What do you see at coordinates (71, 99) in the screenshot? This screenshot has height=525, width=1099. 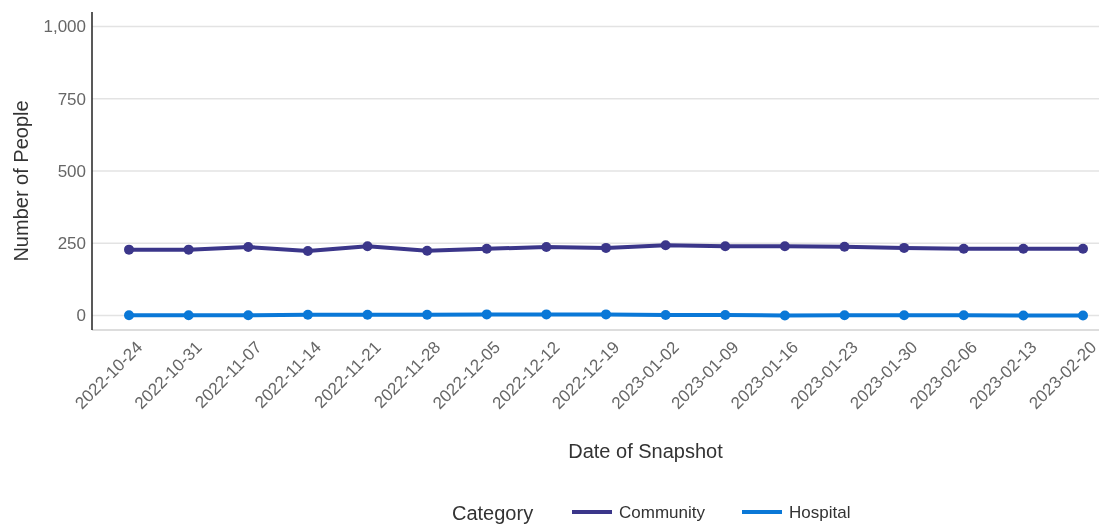 I see `y-tick-label: 750` at bounding box center [71, 99].